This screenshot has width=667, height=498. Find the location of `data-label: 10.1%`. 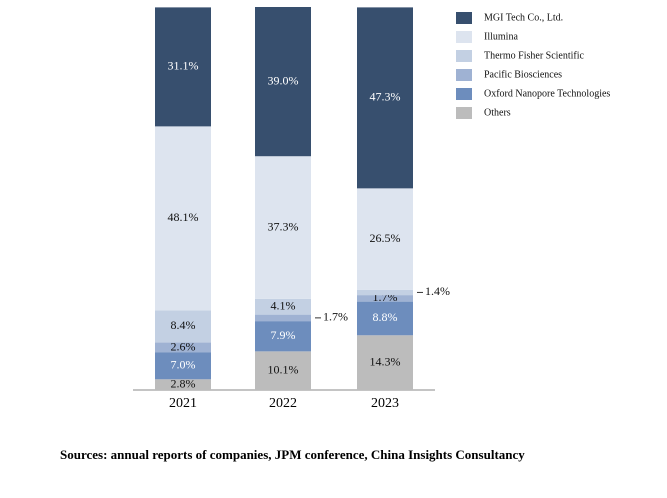

data-label: 10.1% is located at coordinates (283, 369).